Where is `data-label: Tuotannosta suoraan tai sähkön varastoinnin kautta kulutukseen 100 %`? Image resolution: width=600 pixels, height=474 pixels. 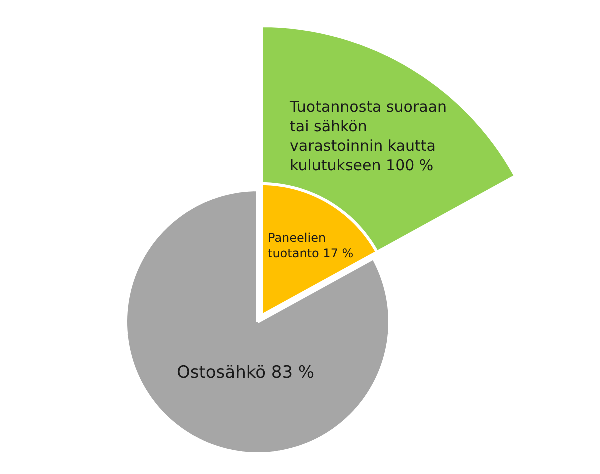
data-label: Tuotannosta suoraan tai sähkön varastoinnin kautta kulutukseen 100 % is located at coordinates (368, 136).